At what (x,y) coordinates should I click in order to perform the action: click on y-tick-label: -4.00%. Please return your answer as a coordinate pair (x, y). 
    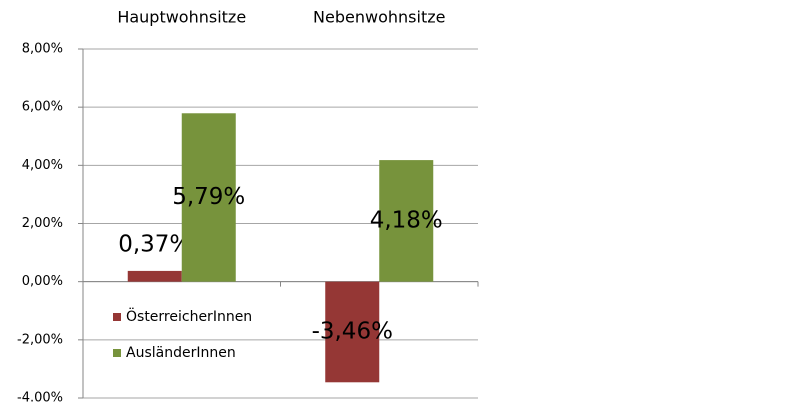
    Looking at the image, I should click on (40, 397).